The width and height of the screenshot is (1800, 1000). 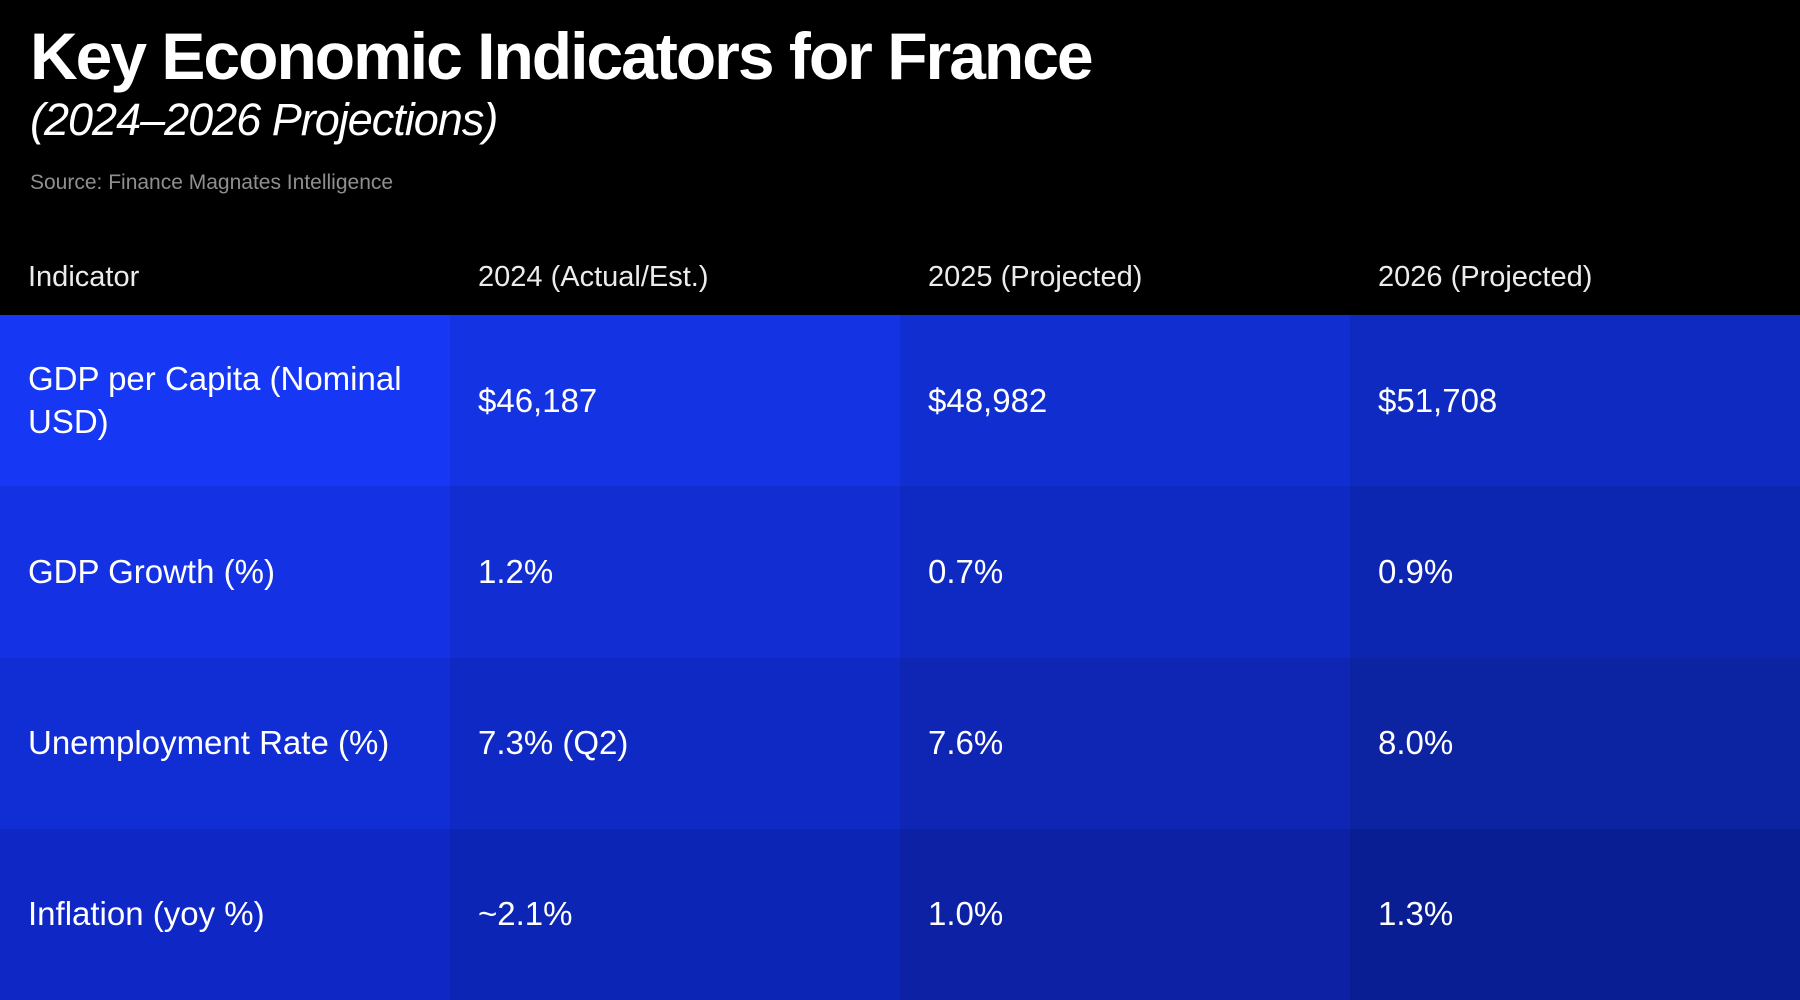 I want to click on column-header-2026: 2026 (Projected), so click(x=1485, y=277).